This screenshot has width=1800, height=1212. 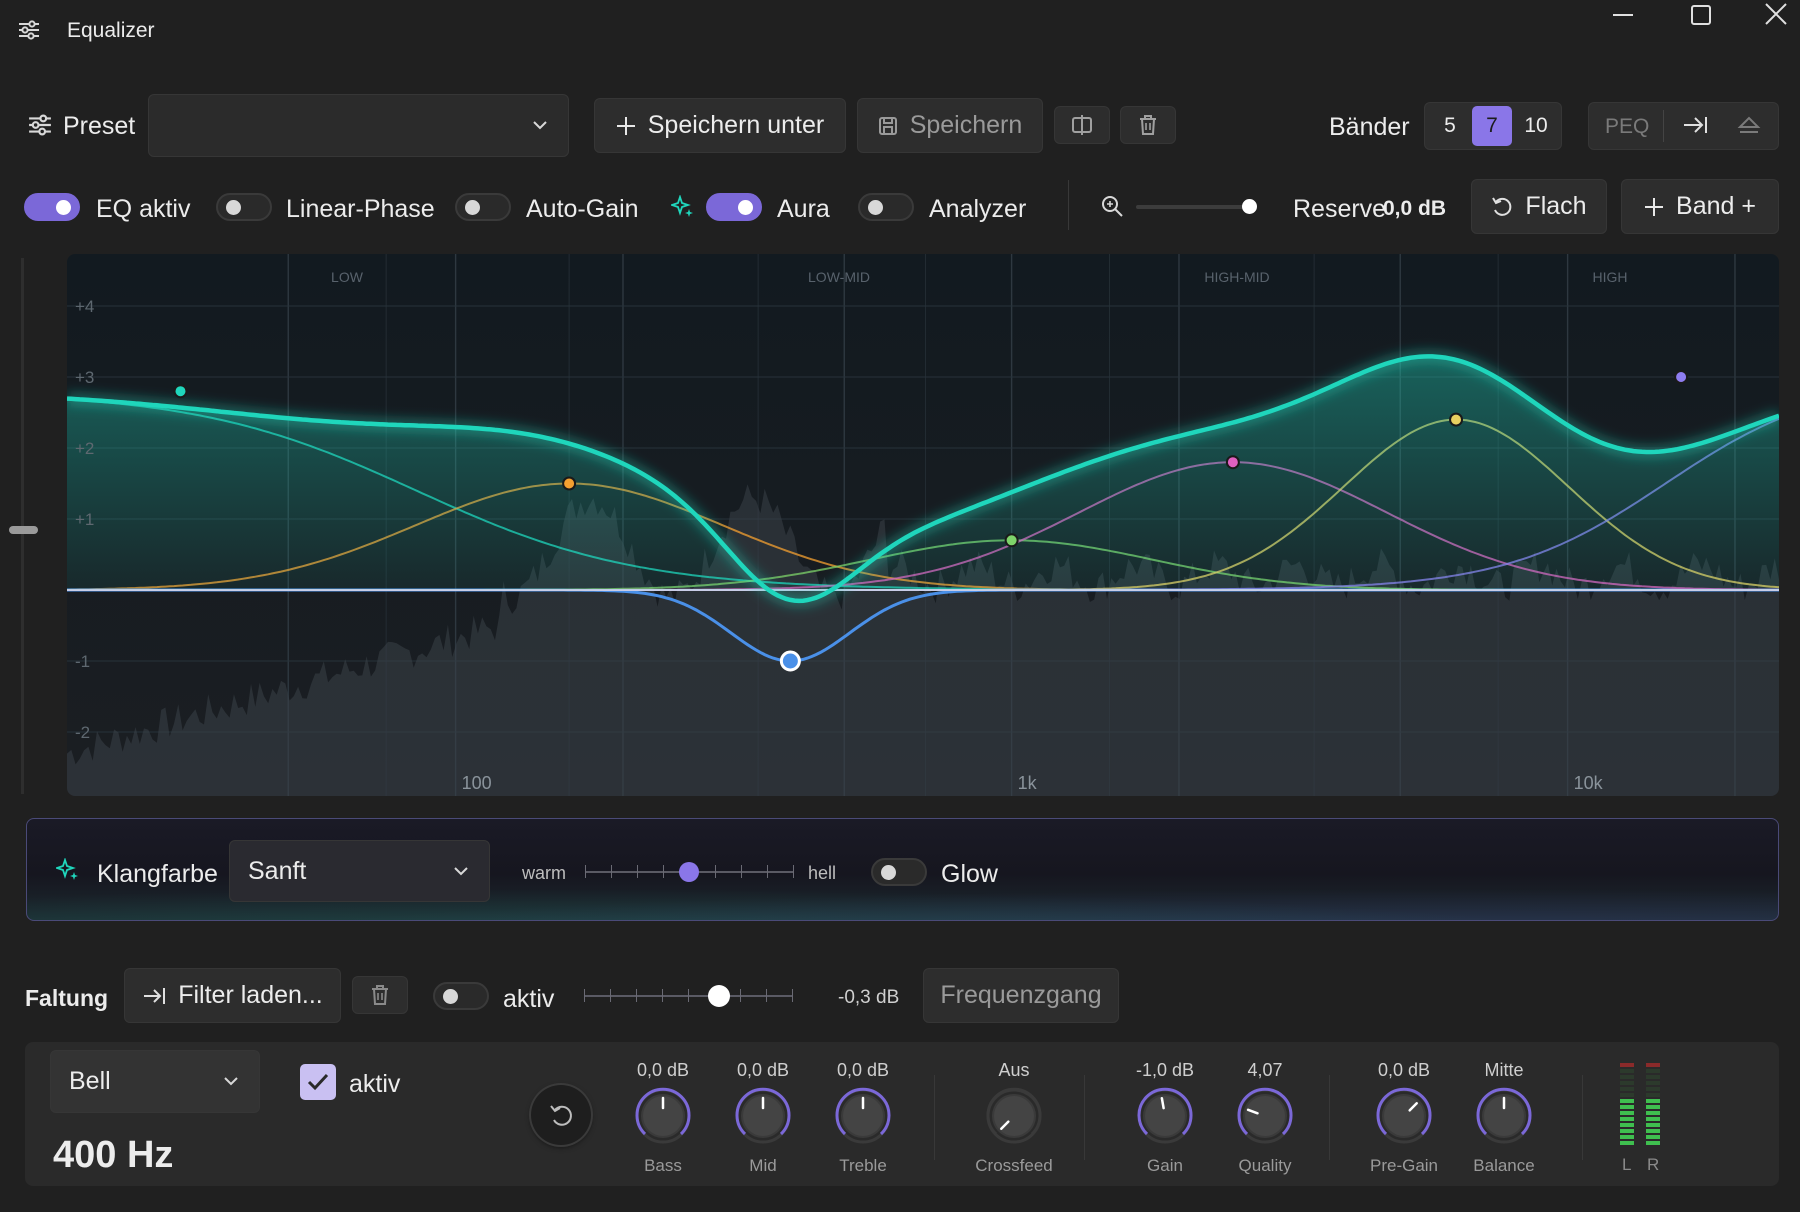 I want to click on knob-gain, so click(x=1165, y=1116).